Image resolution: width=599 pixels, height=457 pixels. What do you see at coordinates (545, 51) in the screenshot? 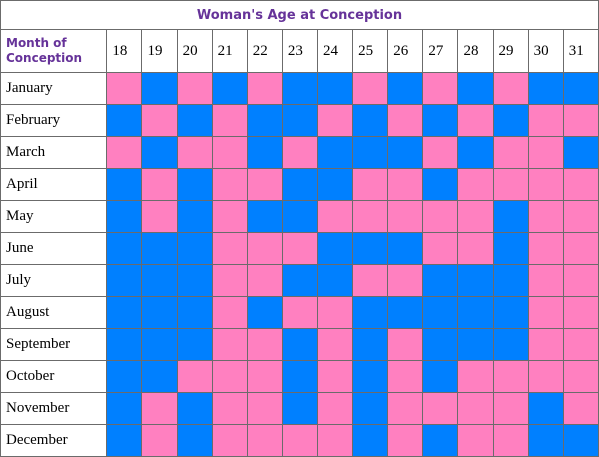
I see `age-header-30: 30` at bounding box center [545, 51].